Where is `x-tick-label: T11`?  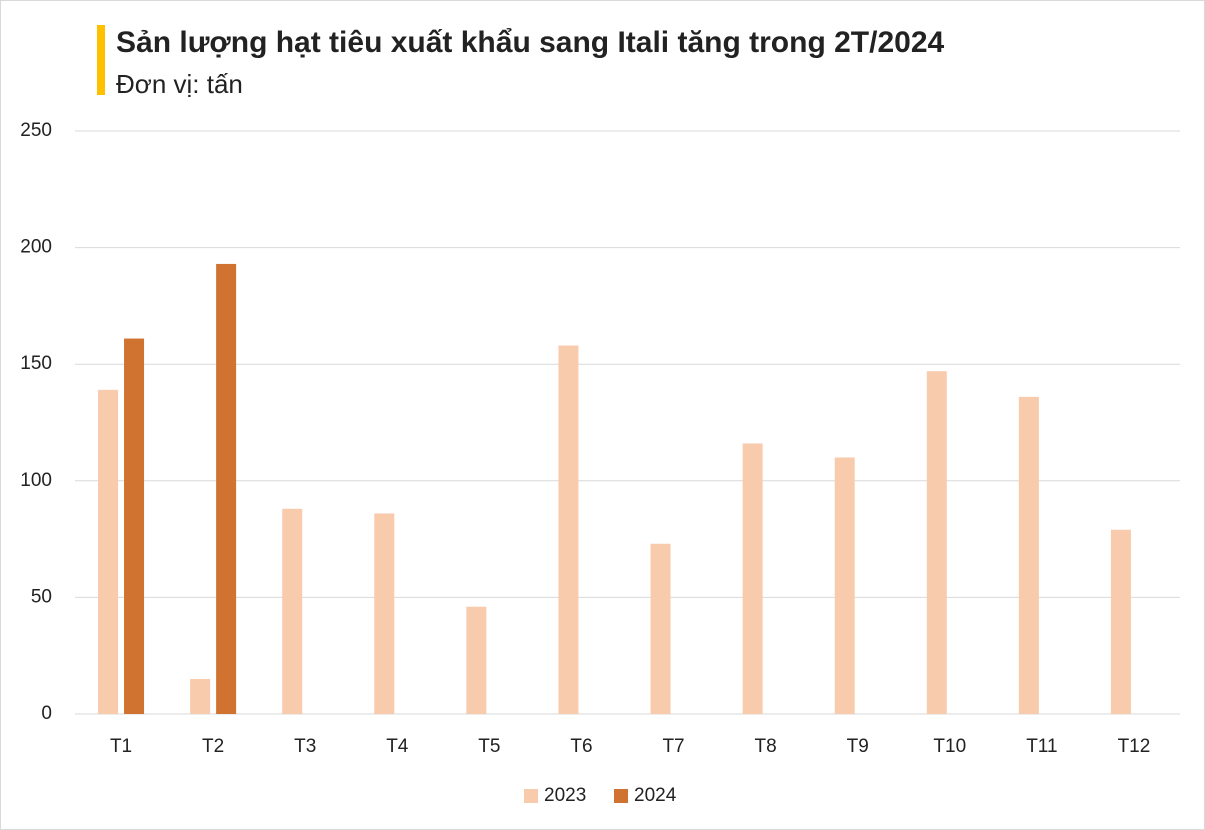
x-tick-label: T11 is located at coordinates (1041, 746).